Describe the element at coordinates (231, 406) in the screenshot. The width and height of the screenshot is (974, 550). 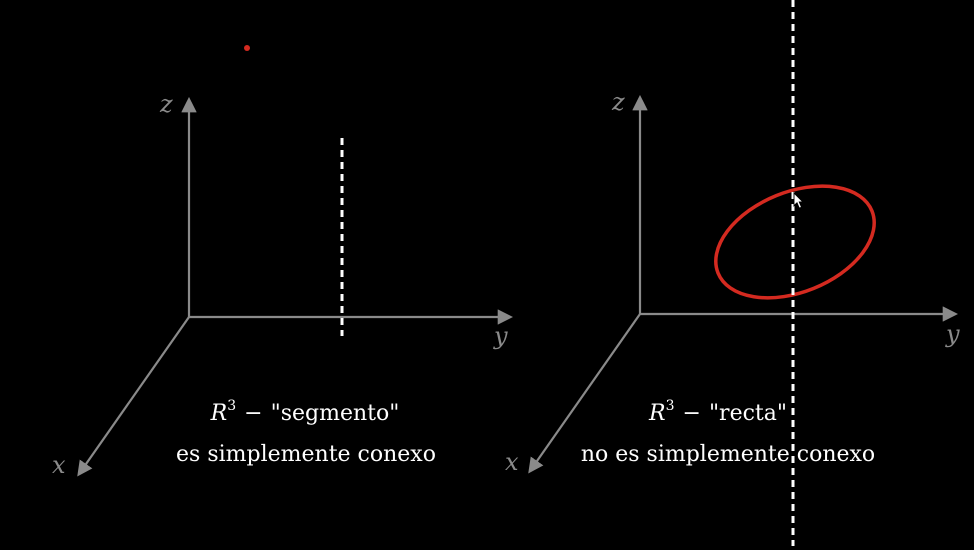
I see `left-caption-exponent: 3` at that location.